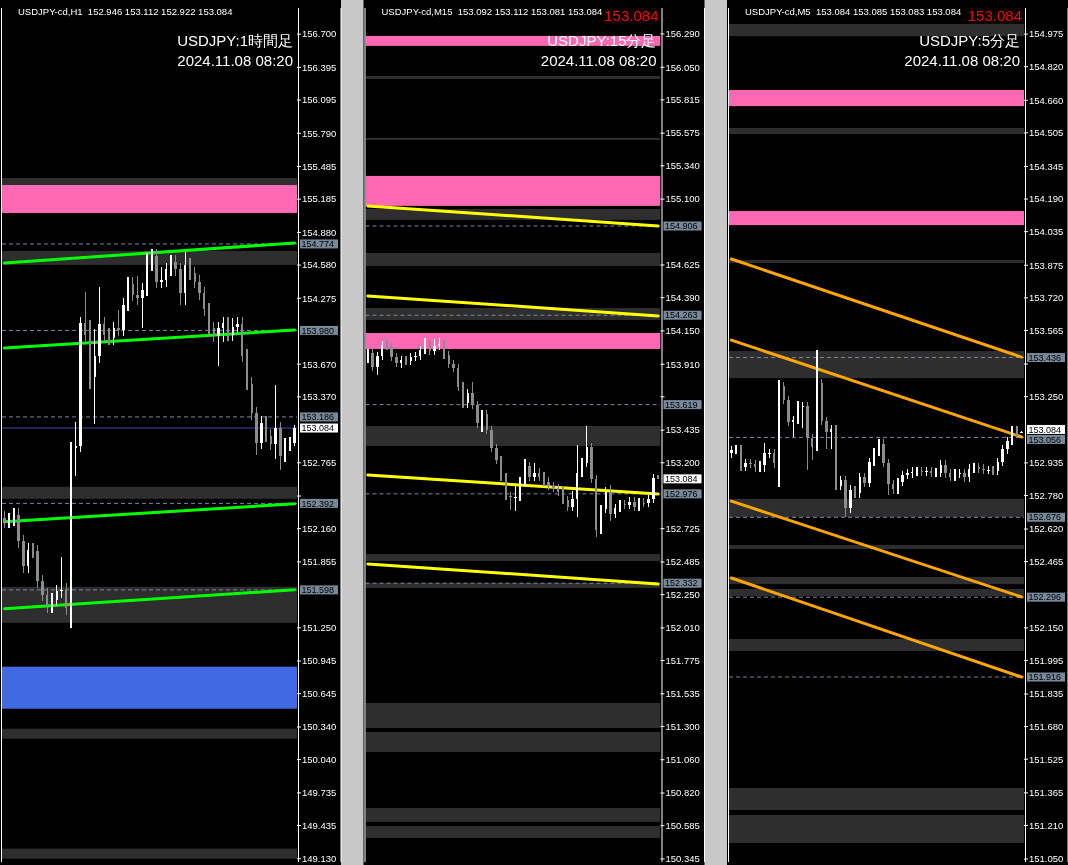 Image resolution: width=1068 pixels, height=865 pixels. I want to click on y-tick-label: 150.340, so click(319, 727).